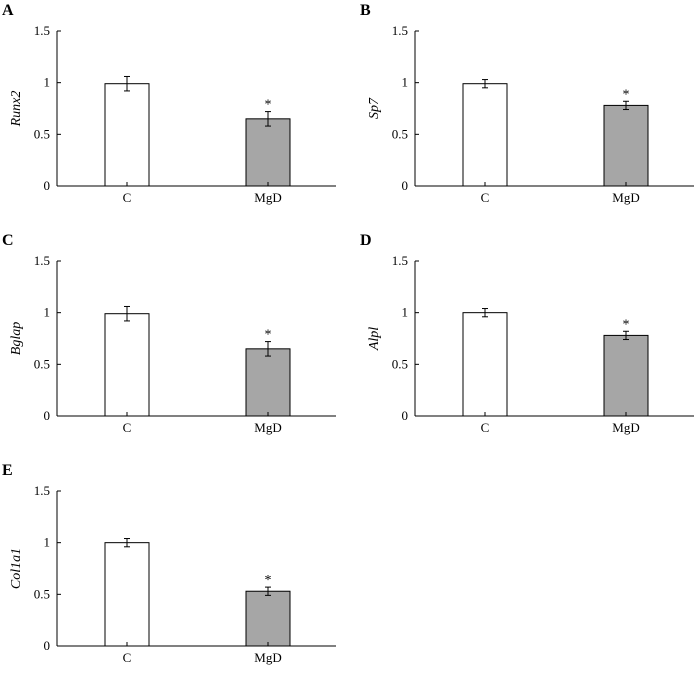  I want to click on bar-chart-d: 0 0.5 1 1.5 Alpl C * MgD, so click(530, 344).